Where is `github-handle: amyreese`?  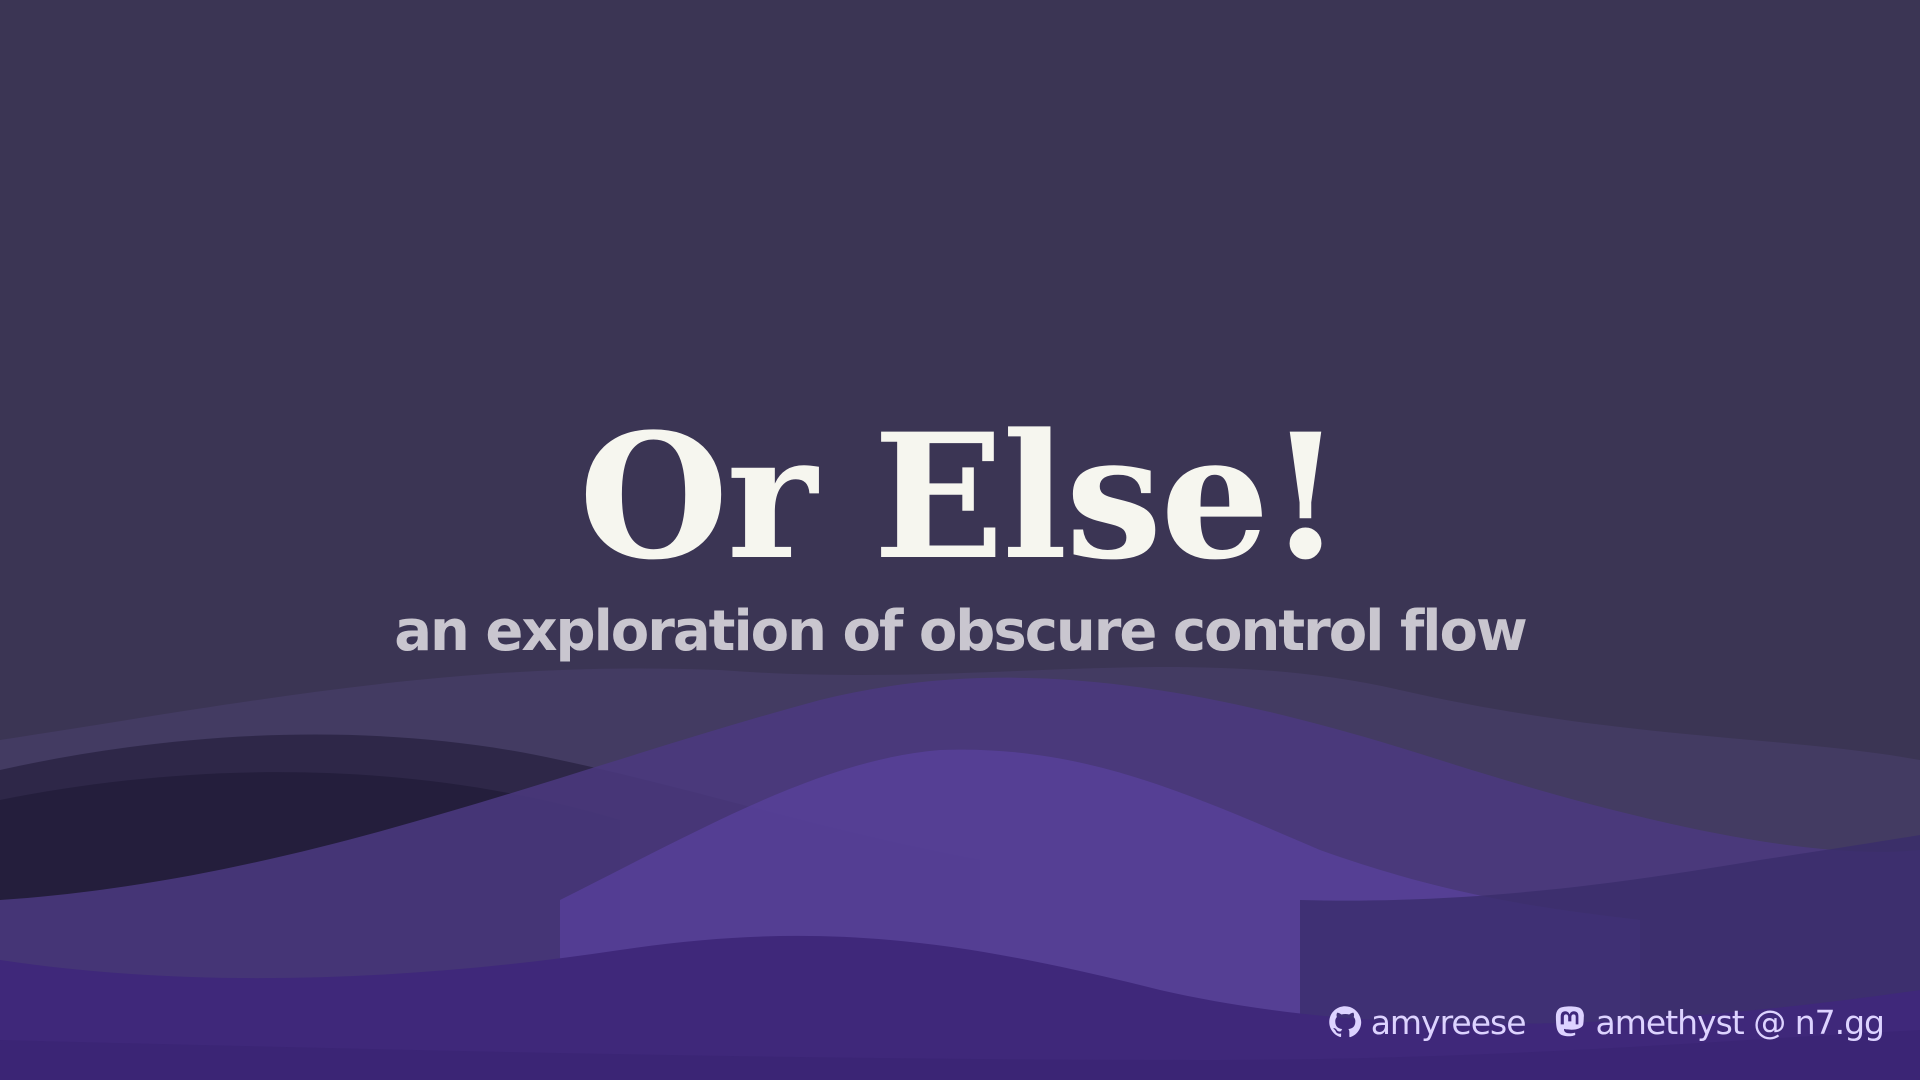
github-handle: amyreese is located at coordinates (1427, 1022).